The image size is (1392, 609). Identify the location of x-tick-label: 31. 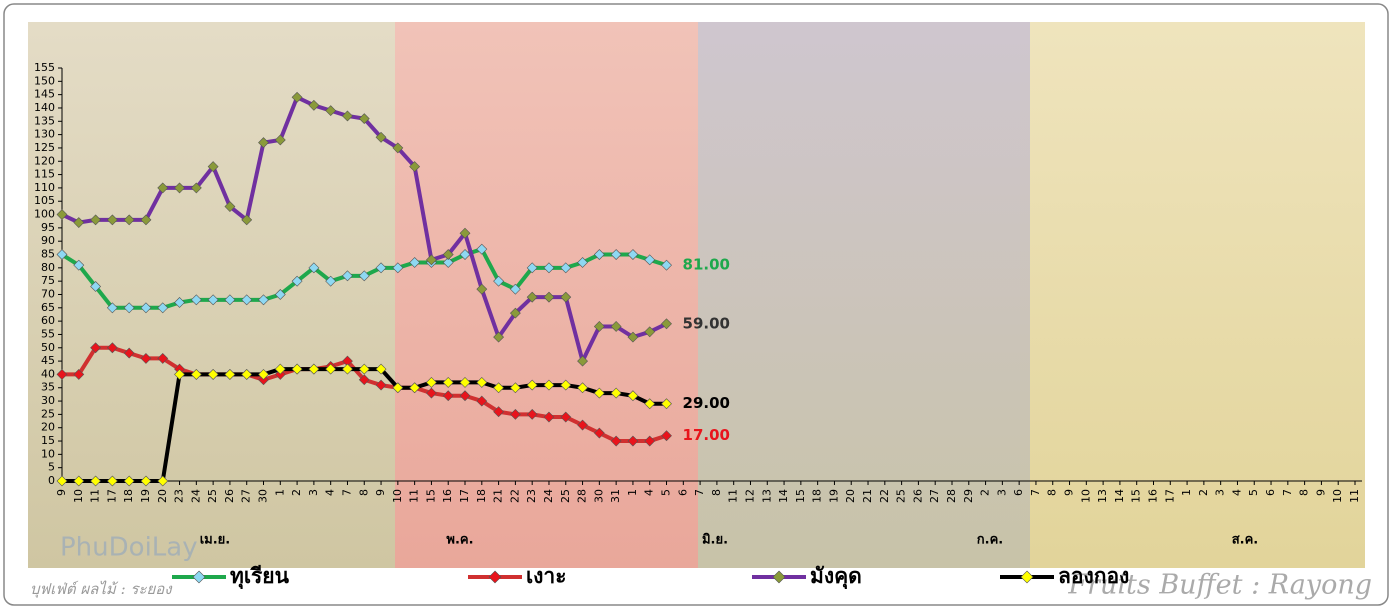
(615, 496).